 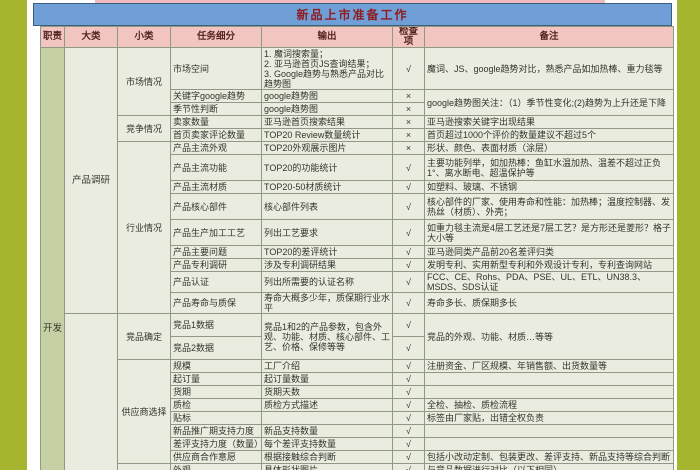 I want to click on output-cell, so click(x=327, y=418).